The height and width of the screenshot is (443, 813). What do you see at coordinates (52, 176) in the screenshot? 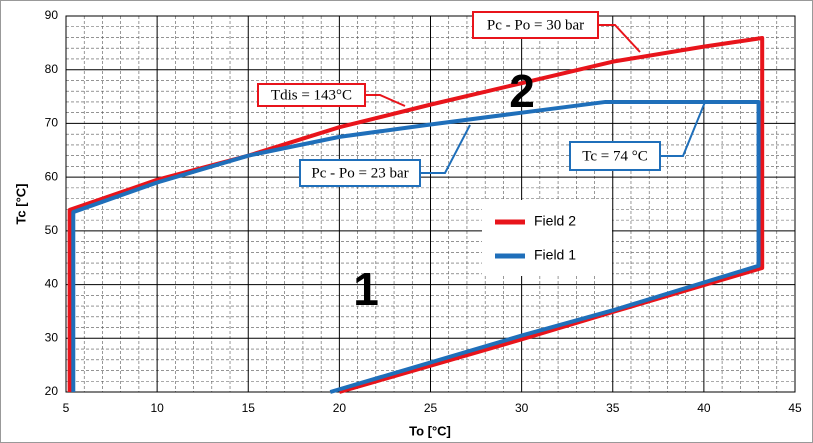
I see `y-tick-label: 60` at bounding box center [52, 176].